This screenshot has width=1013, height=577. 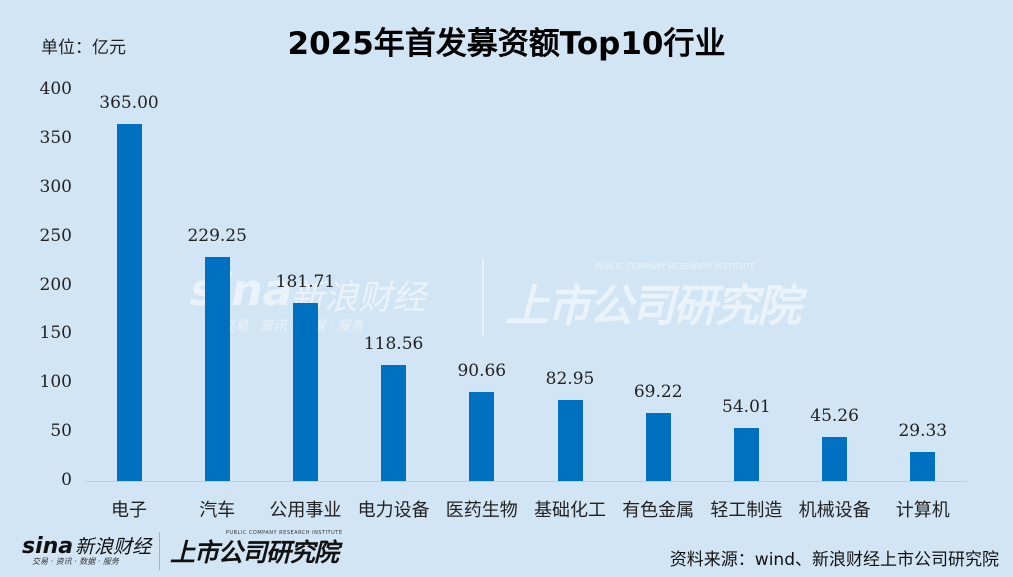 I want to click on data-source: 资料来源：wind、新浪财经上市公司研究院, so click(x=834, y=560).